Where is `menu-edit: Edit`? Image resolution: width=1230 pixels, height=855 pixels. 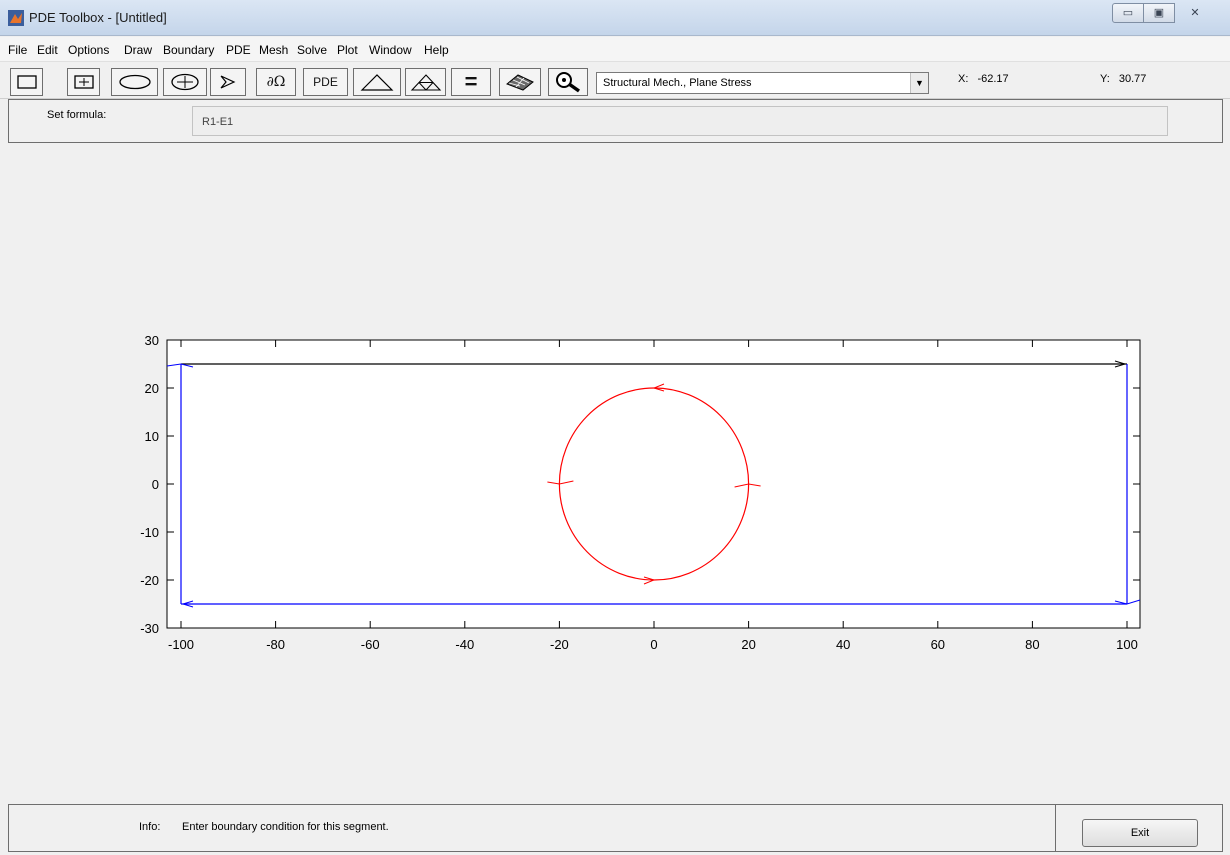
menu-edit: Edit is located at coordinates (47, 50).